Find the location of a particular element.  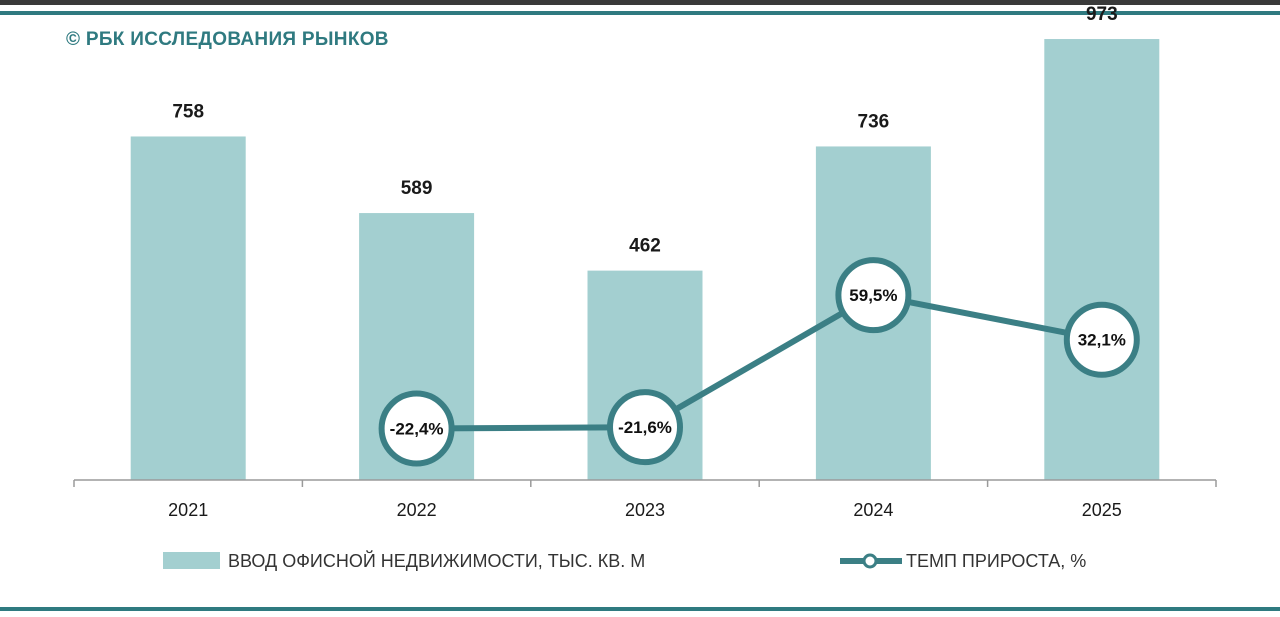

bar-value-label-2021: 758 is located at coordinates (188, 111).